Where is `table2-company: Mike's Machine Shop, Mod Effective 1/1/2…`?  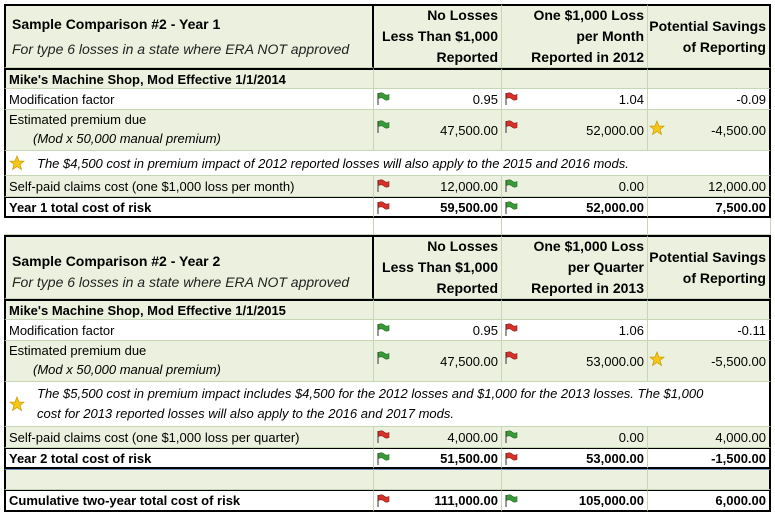 table2-company: Mike's Machine Shop, Mod Effective 1/1/2… is located at coordinates (189, 309).